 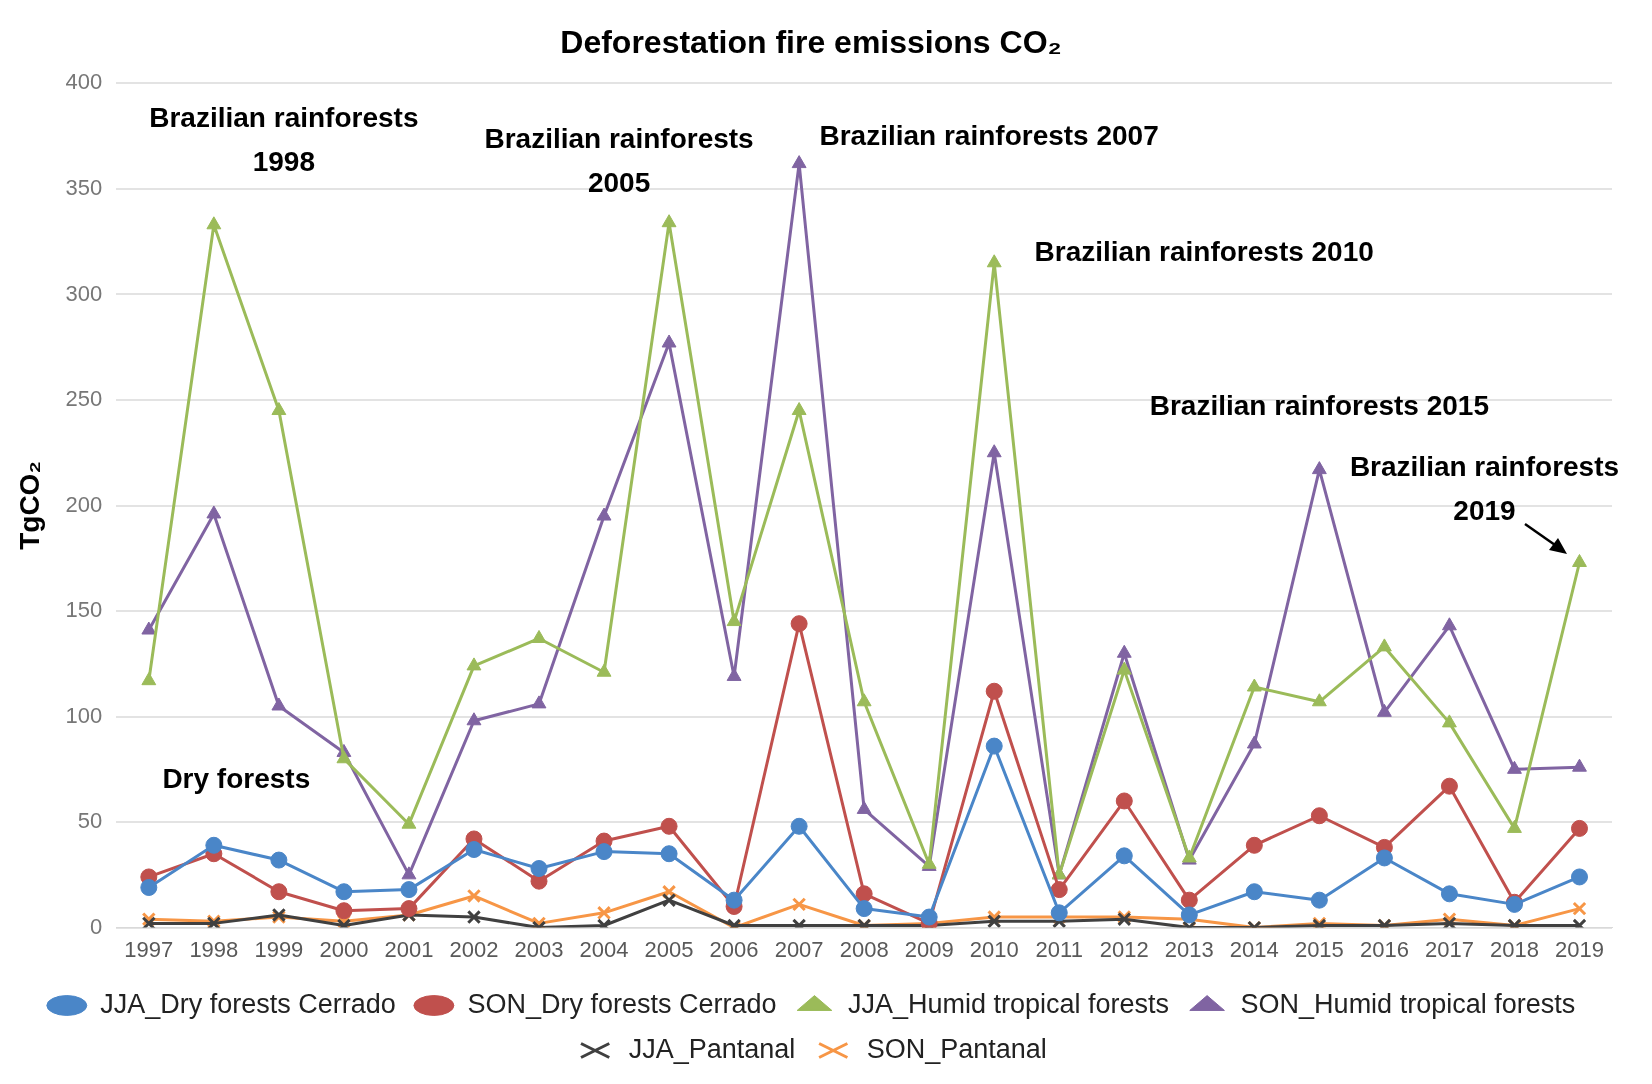 What do you see at coordinates (539, 949) in the screenshot?
I see `x-tick-label: 2003` at bounding box center [539, 949].